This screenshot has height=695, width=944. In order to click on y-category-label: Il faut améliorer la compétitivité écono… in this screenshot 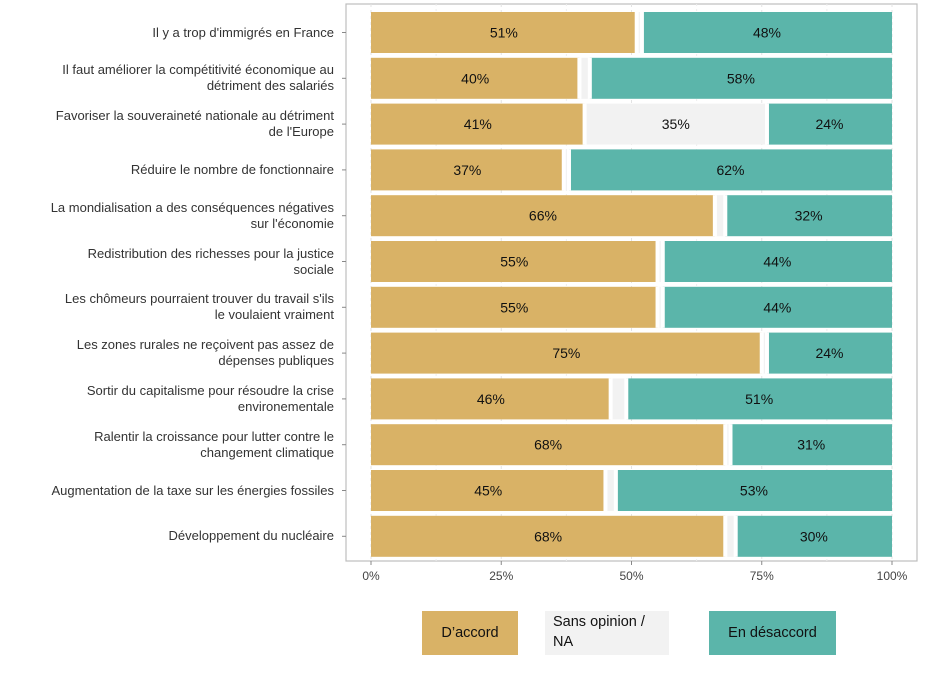, I will do `click(198, 78)`.